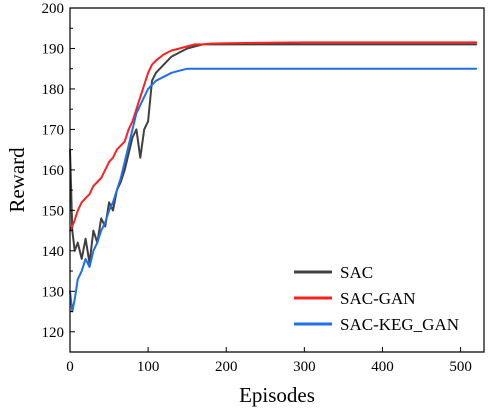  Describe the element at coordinates (226, 367) in the screenshot. I see `x-tick-label: 200` at that location.